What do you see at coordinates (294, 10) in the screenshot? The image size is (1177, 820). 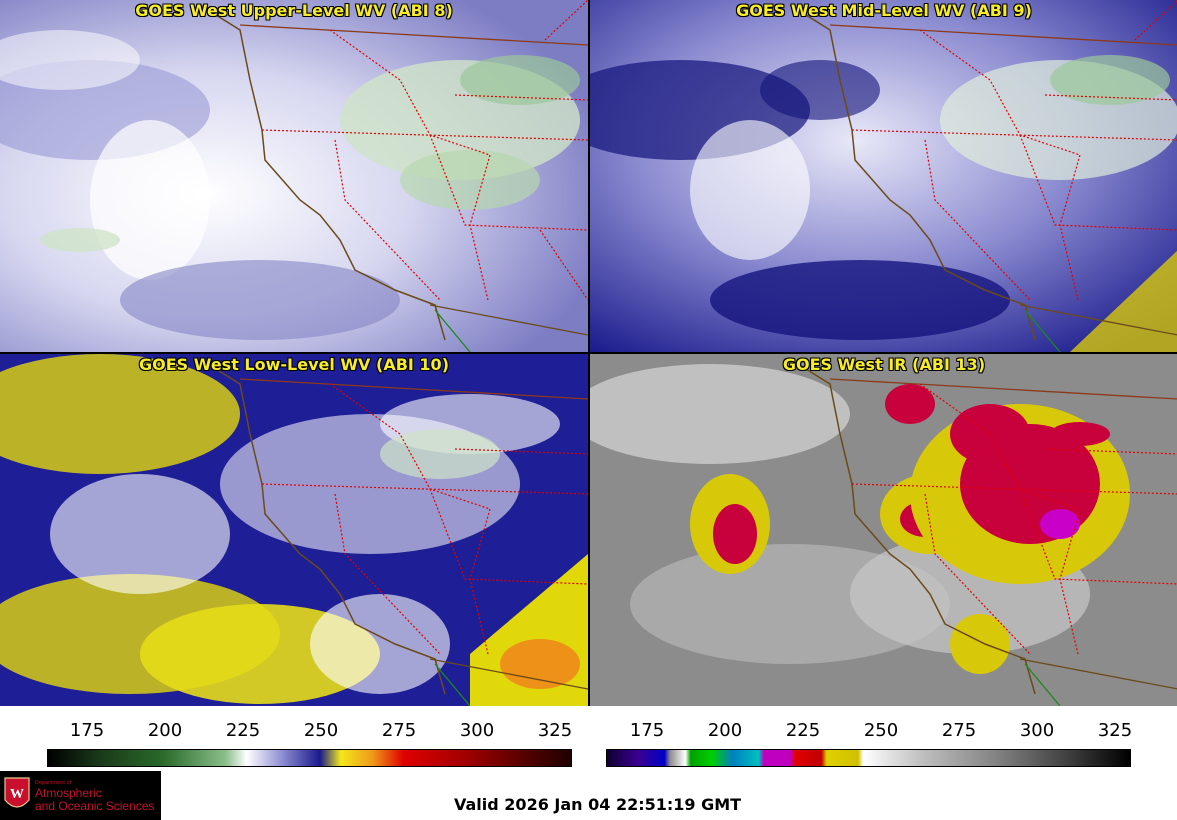 I see `panel-title: GOES West Upper-Level WV (ABI 8)` at bounding box center [294, 10].